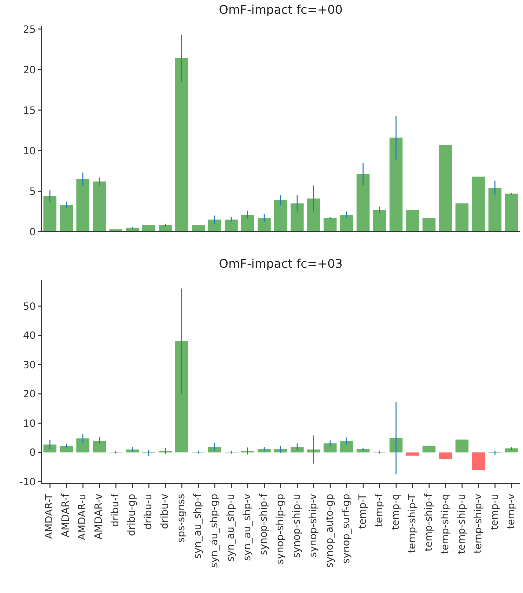  What do you see at coordinates (297, 526) in the screenshot?
I see `x-tick-label: synop-ship-u` at bounding box center [297, 526].